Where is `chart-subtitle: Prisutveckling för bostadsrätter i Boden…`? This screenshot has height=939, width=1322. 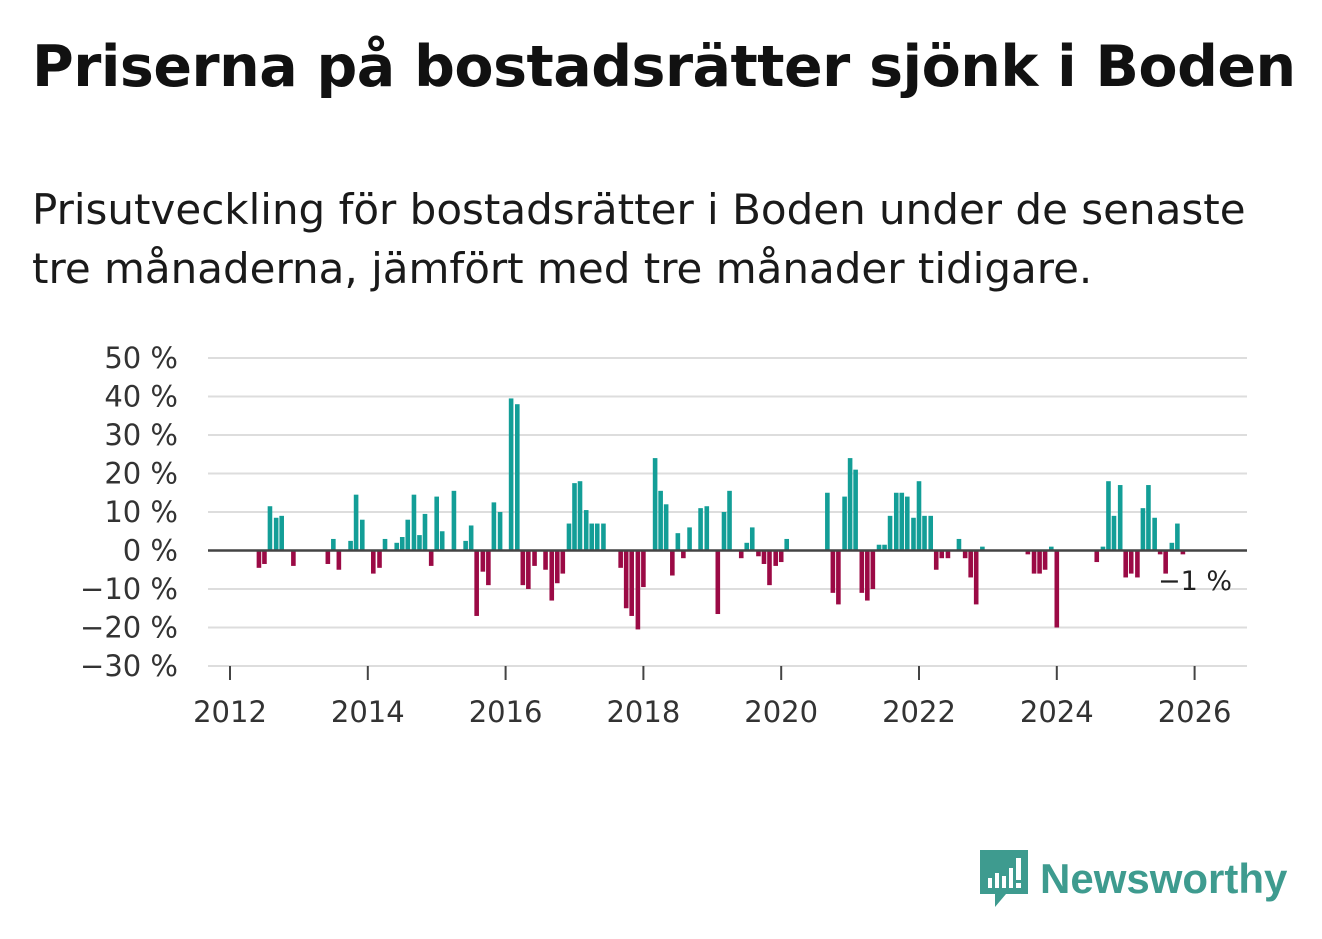 chart-subtitle: Prisutveckling för bostadsrätter i Boden… is located at coordinates (639, 239).